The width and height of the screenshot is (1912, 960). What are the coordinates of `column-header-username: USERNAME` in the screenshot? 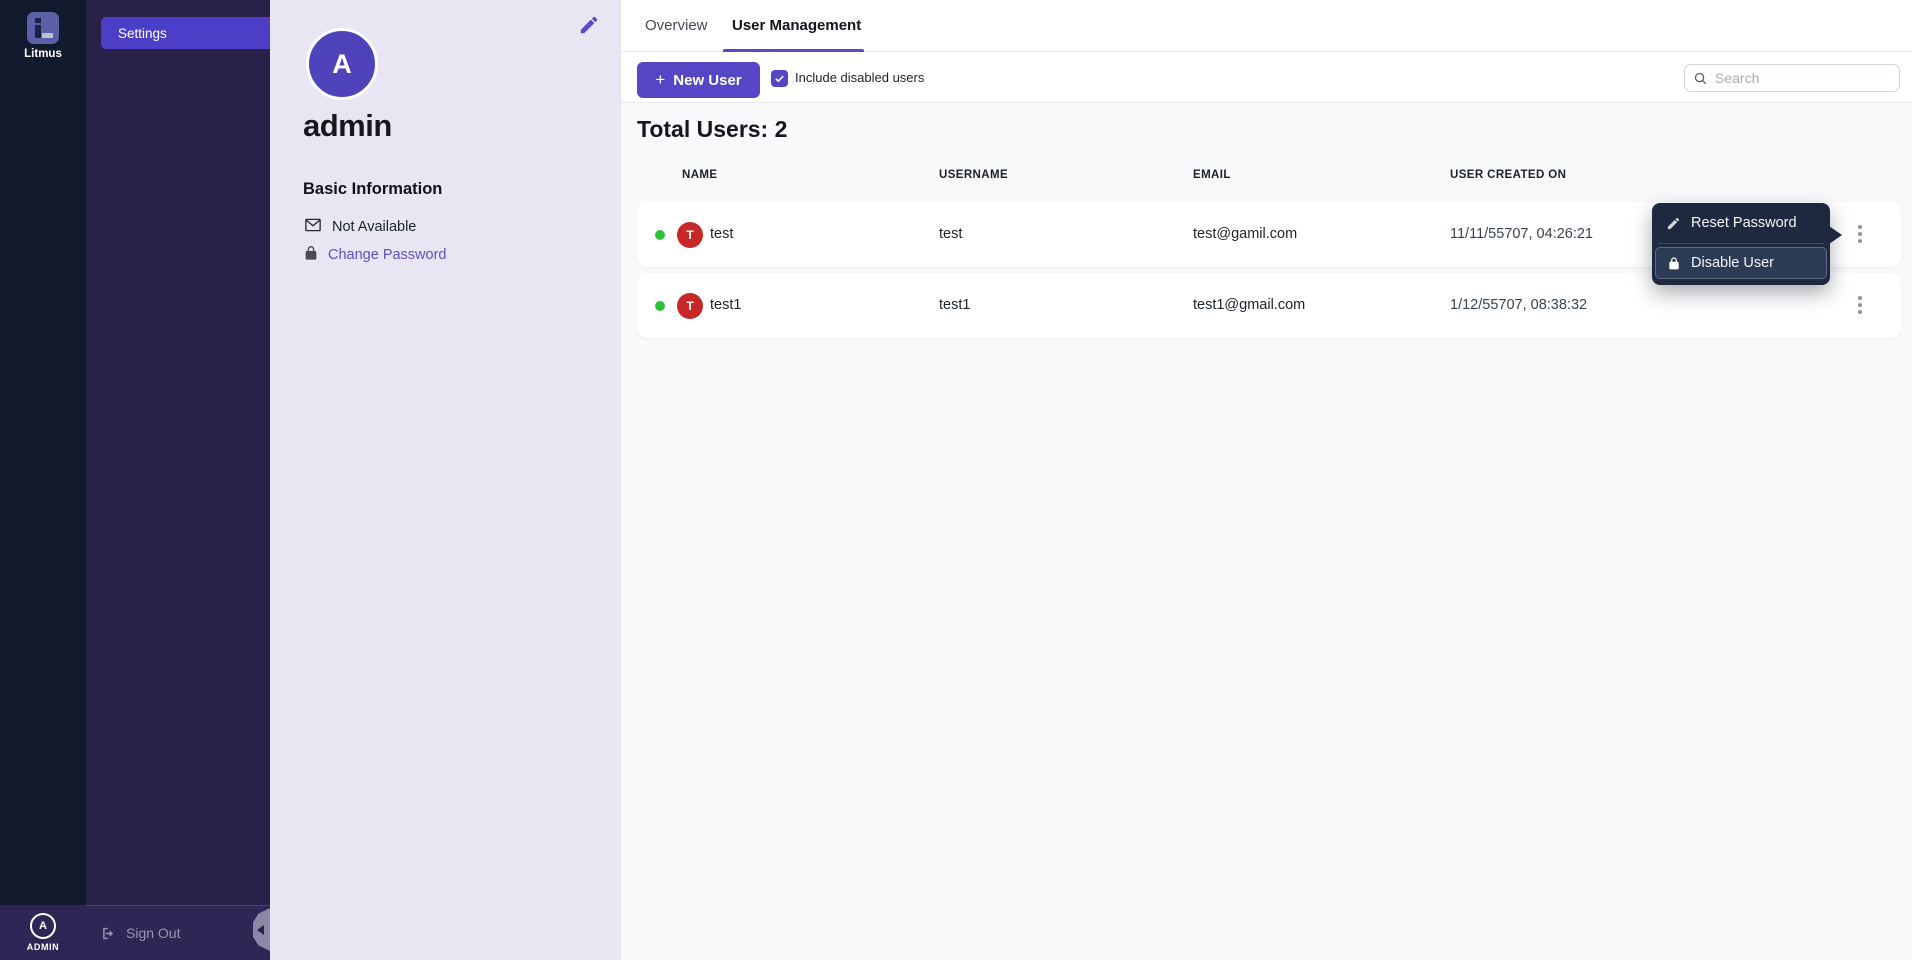 It's located at (974, 175).